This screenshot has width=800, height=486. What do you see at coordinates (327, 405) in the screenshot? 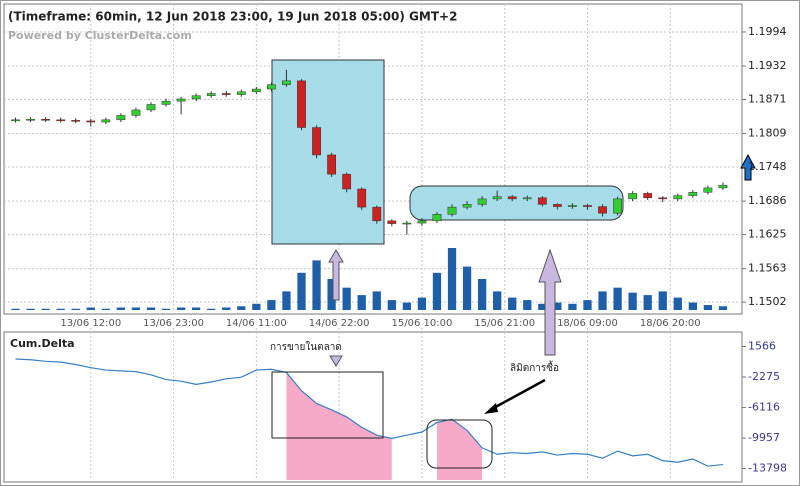
I see `annotation-box` at bounding box center [327, 405].